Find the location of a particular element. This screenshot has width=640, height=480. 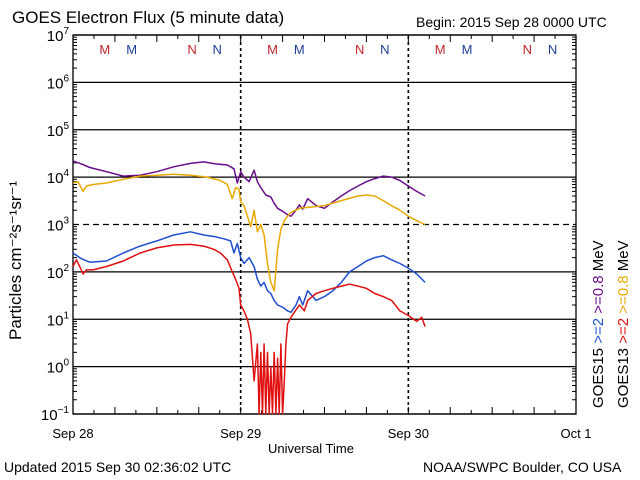

chart-title: GOES Electron Flux (5 minute data) is located at coordinates (148, 17).